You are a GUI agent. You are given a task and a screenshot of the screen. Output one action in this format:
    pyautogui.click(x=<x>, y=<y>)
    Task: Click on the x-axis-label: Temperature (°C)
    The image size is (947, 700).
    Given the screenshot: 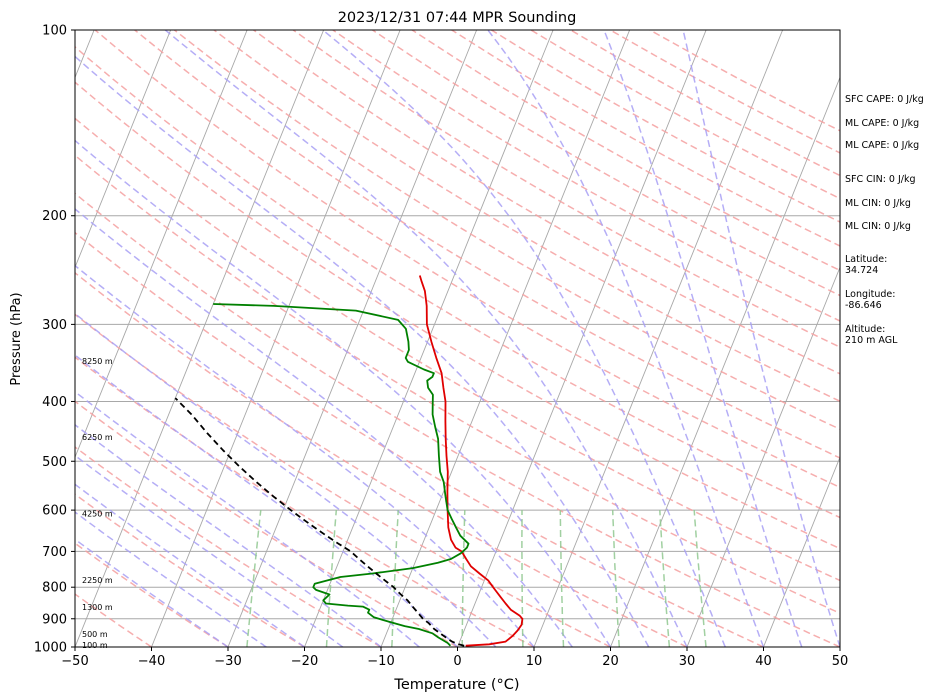 What is the action you would take?
    pyautogui.click(x=456, y=685)
    